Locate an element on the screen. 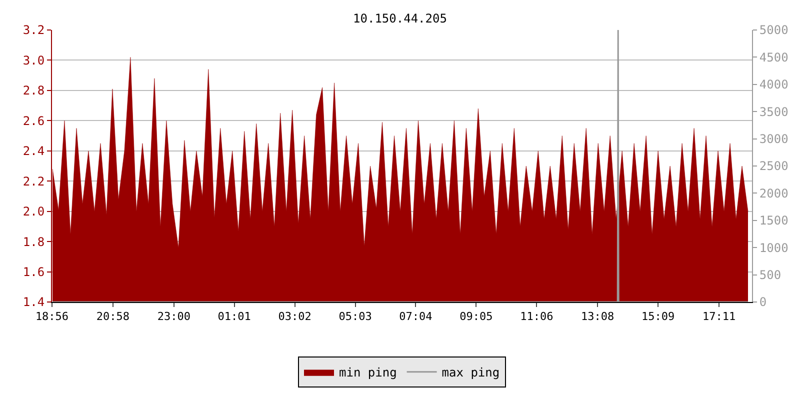 The width and height of the screenshot is (800, 400). x-tick-label: 03:02 is located at coordinates (295, 317).